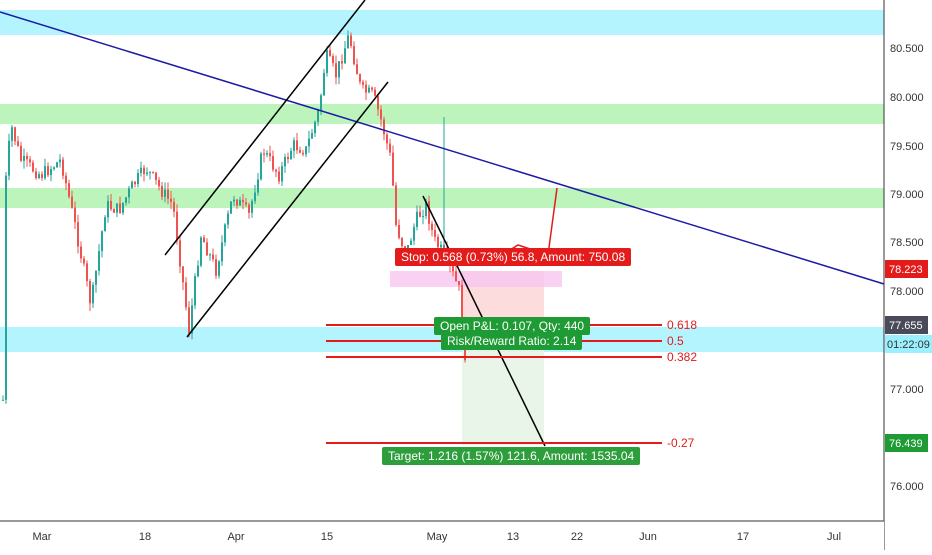 This screenshot has width=932, height=555. Describe the element at coordinates (908, 345) in the screenshot. I see `price-tag-countdown-text: 01:22:09` at that location.